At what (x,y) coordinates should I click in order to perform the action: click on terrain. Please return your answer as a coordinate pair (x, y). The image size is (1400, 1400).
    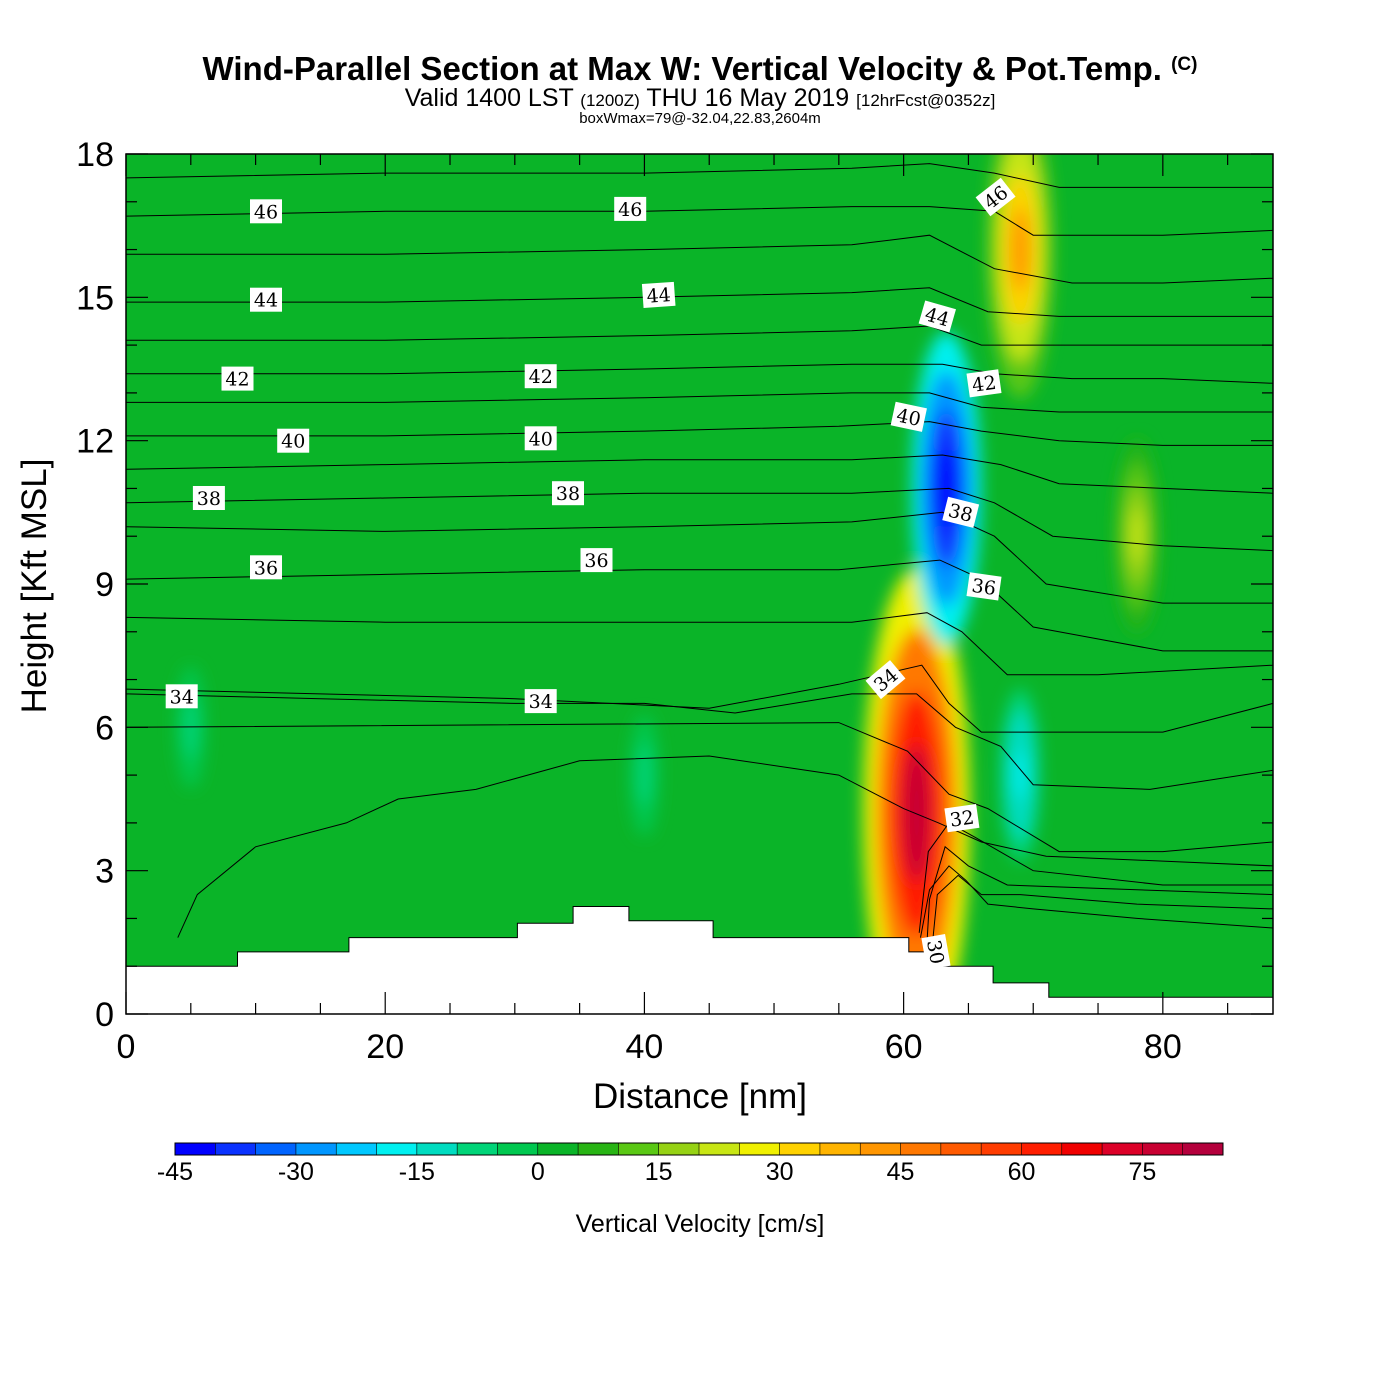
    Looking at the image, I should click on (699, 960).